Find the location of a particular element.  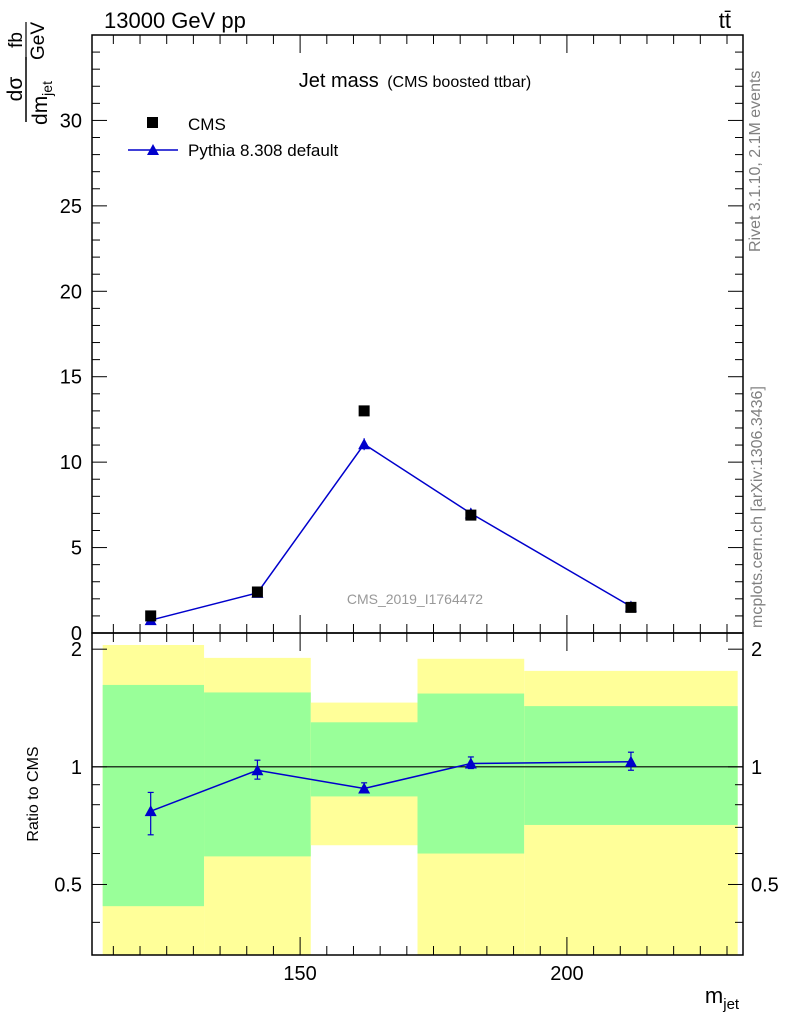

main-subtitle: (CMS boosted ttbar) is located at coordinates (459, 82).